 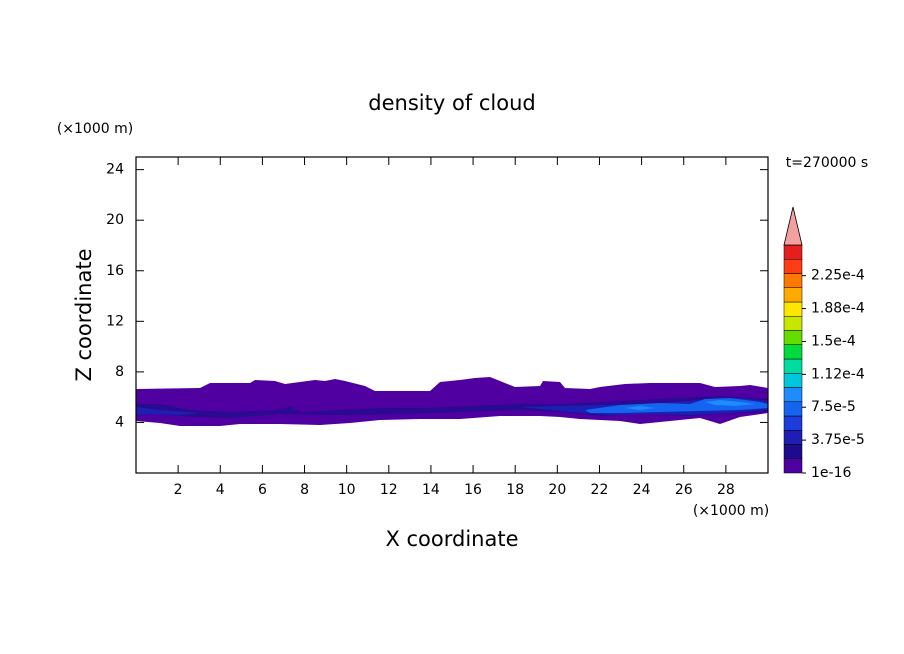 I want to click on y-tick-label: 24, so click(x=115, y=170).